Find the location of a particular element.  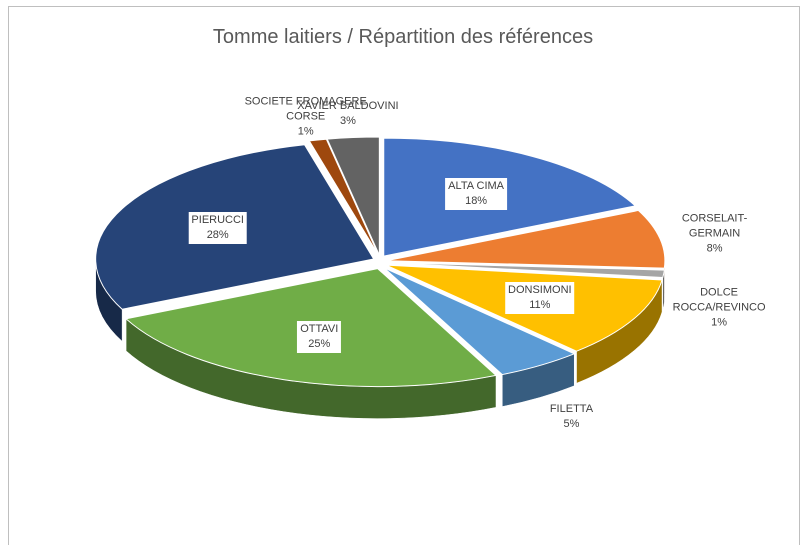

label-value: 8% is located at coordinates (714, 248).